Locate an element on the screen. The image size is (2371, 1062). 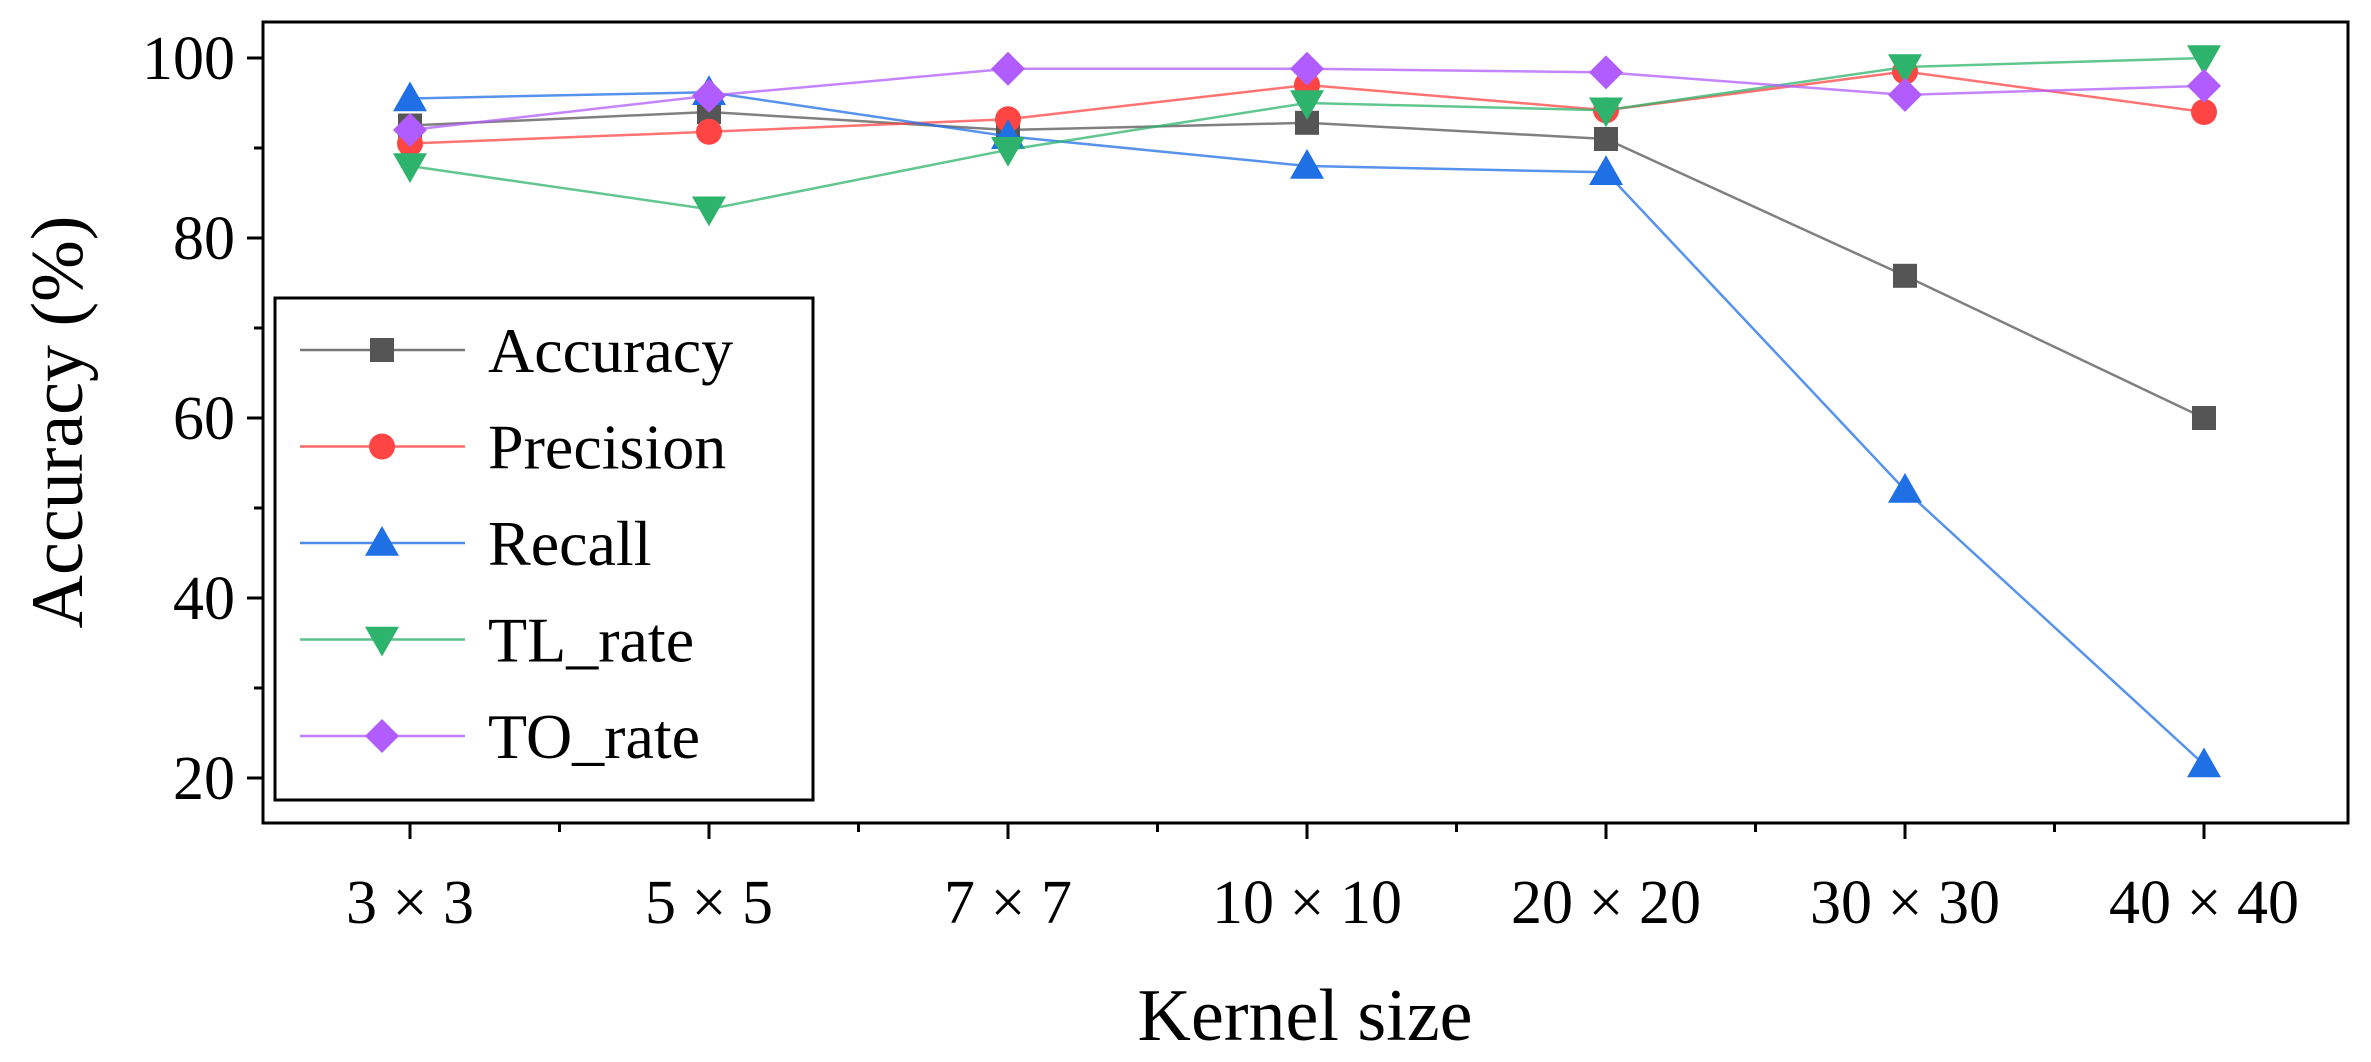
x-tick-label: 7 × 7 is located at coordinates (1008, 903).